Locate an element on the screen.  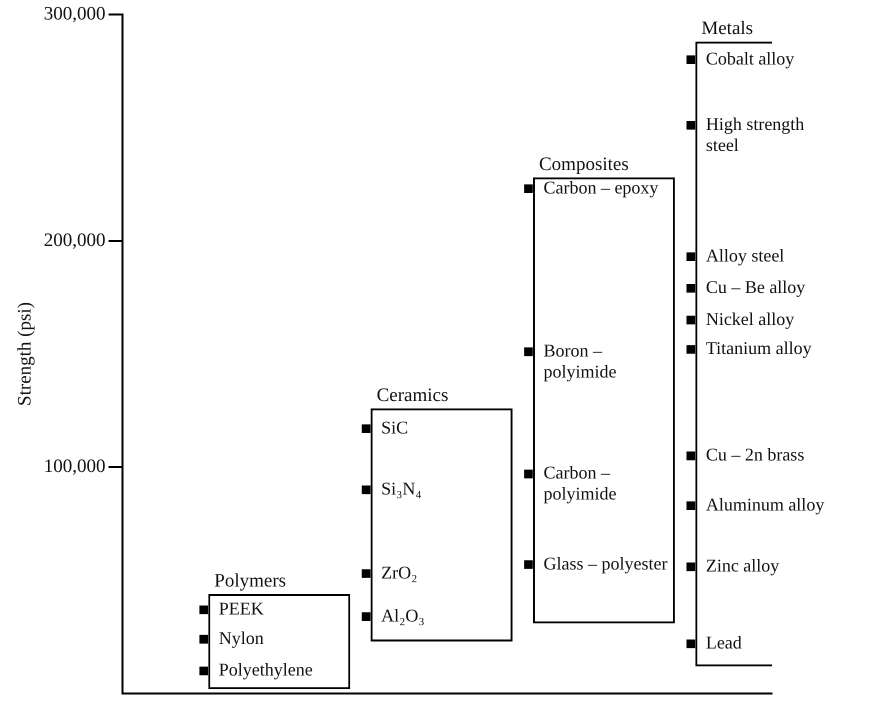
annotation: Carbon – epoxy is located at coordinates (600, 187).